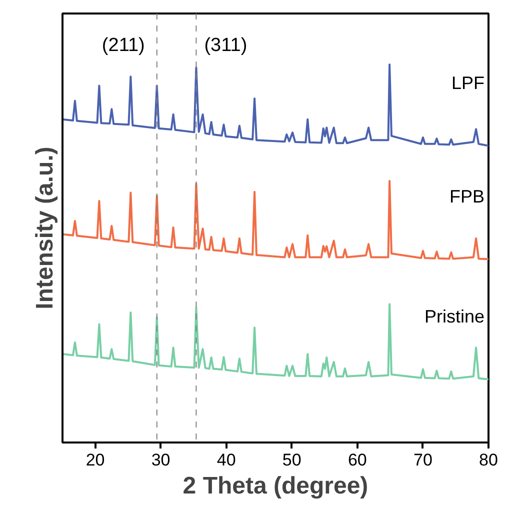 The width and height of the screenshot is (506, 520). What do you see at coordinates (226, 460) in the screenshot?
I see `x-tick-label: 40` at bounding box center [226, 460].